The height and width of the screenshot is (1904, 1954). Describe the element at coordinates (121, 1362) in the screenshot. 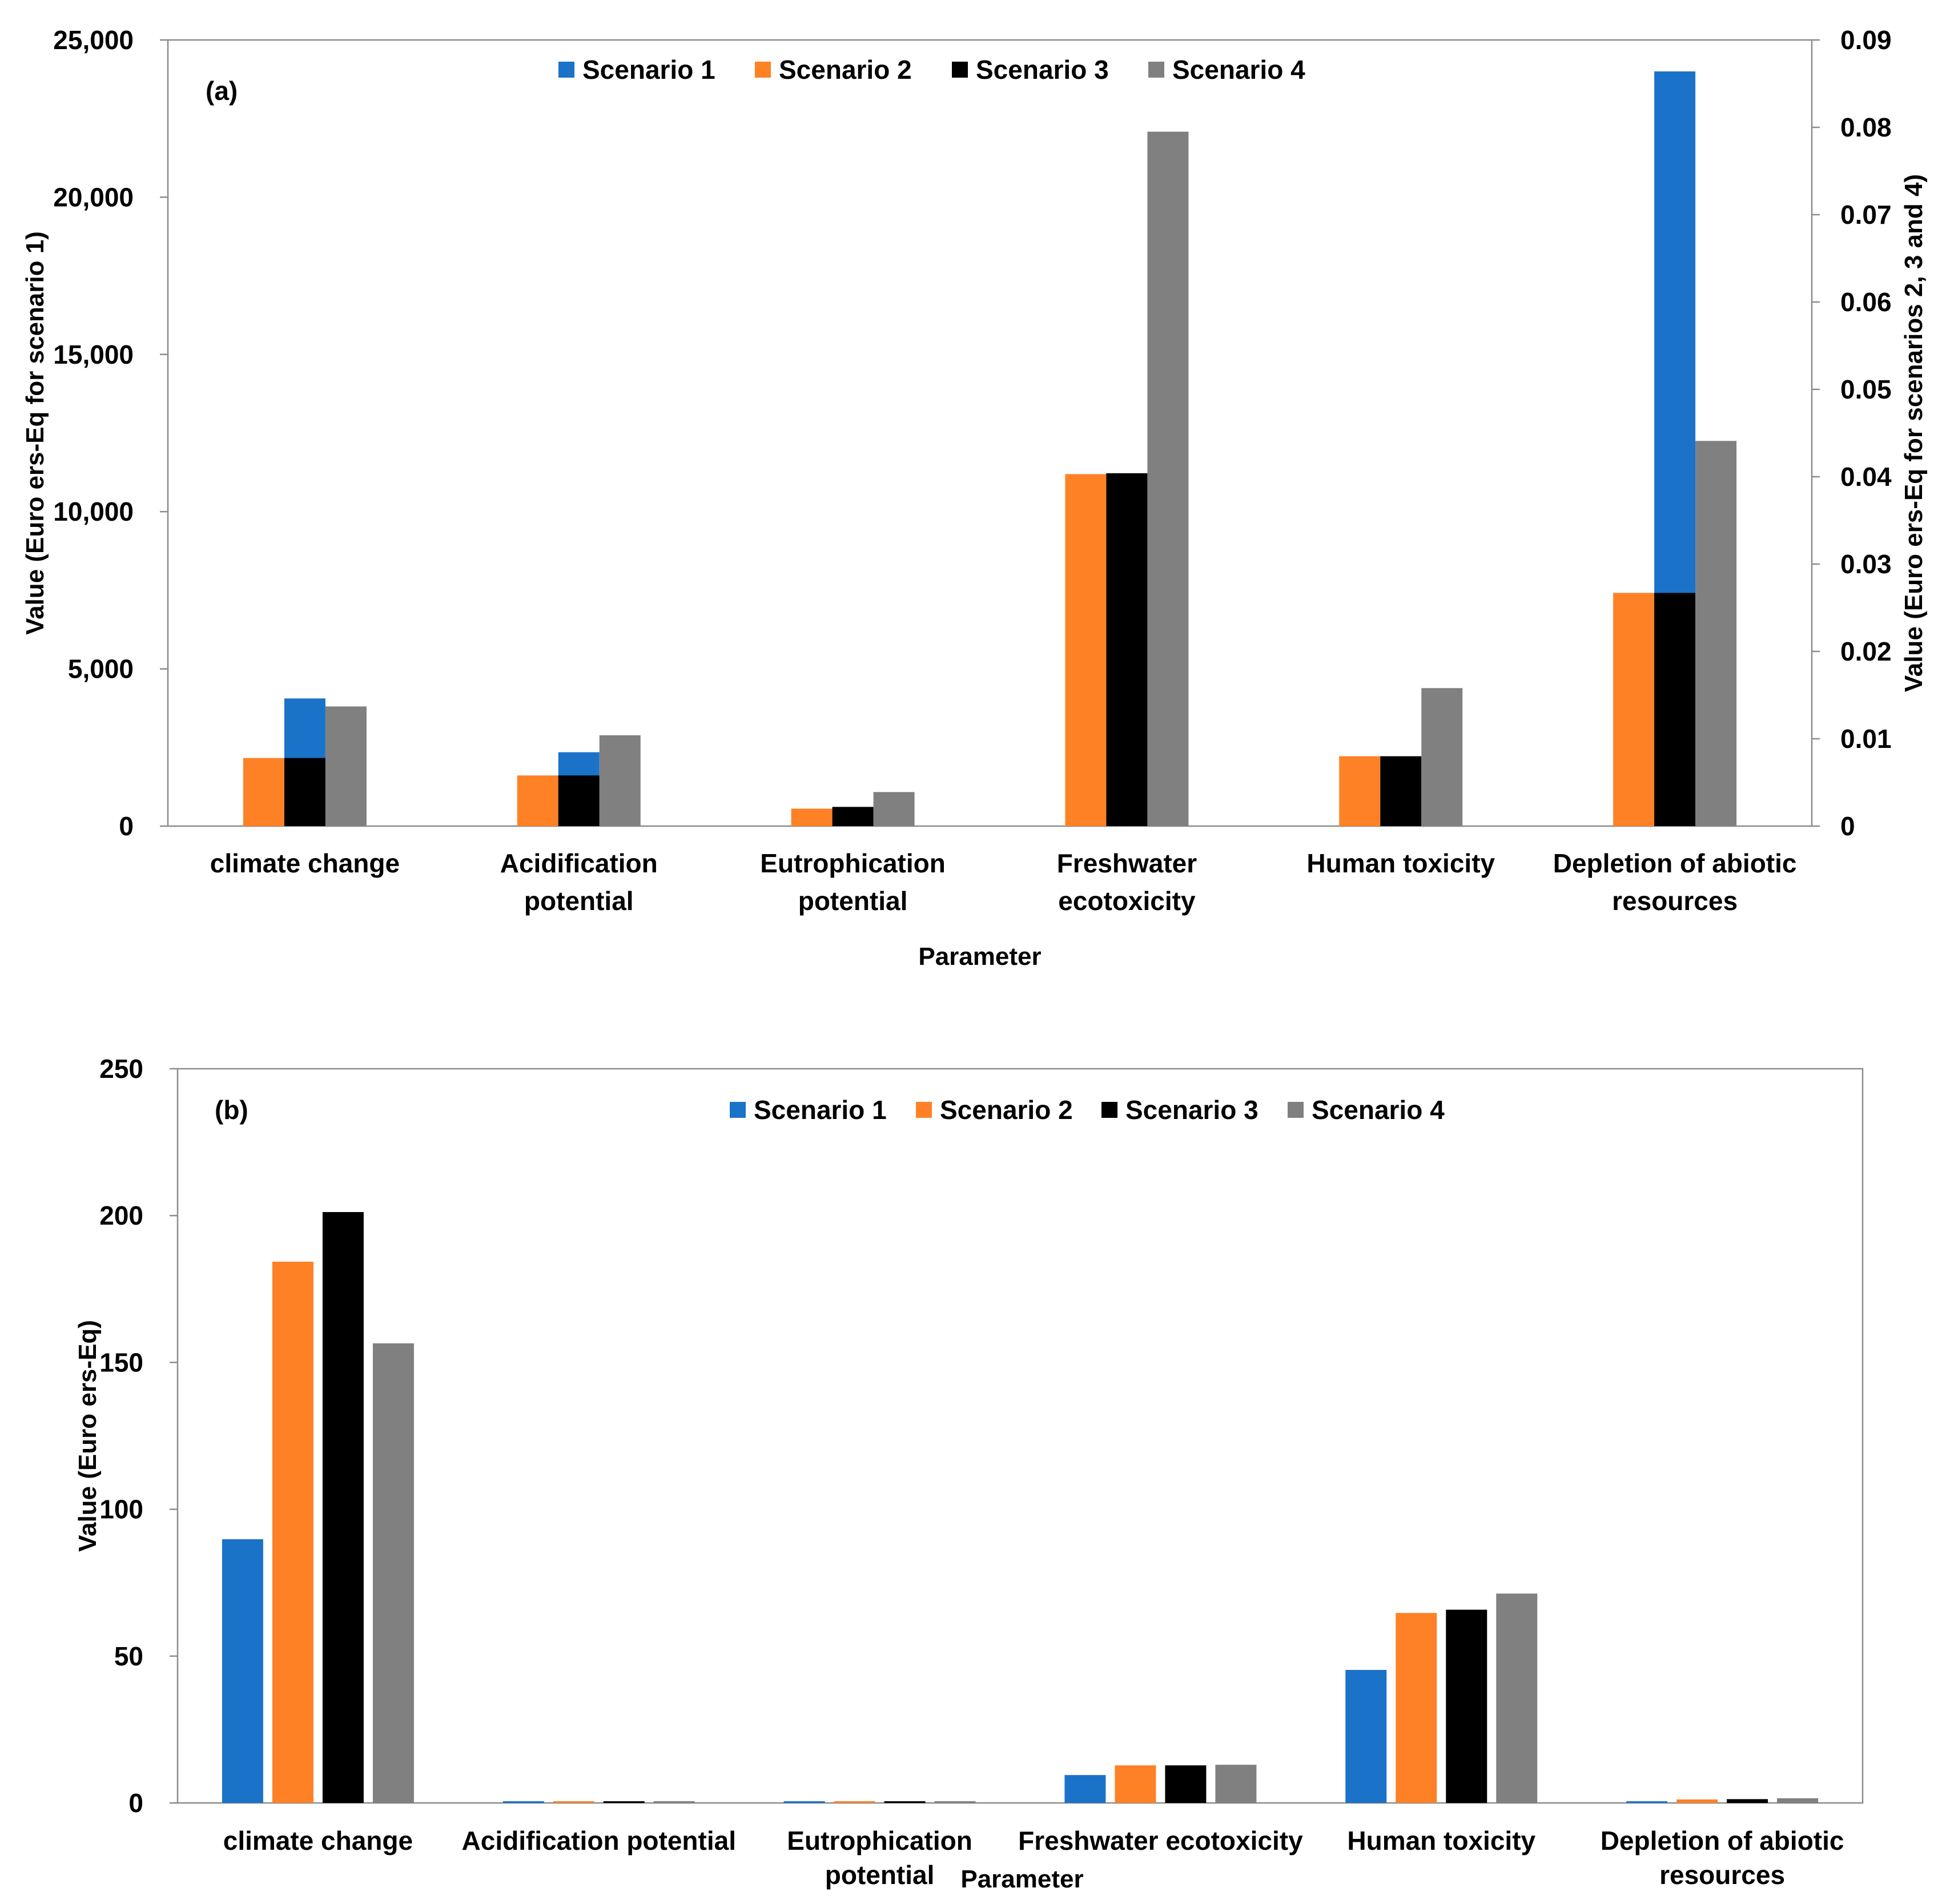

I see `panel-b-y-left-tick-label: 150` at that location.